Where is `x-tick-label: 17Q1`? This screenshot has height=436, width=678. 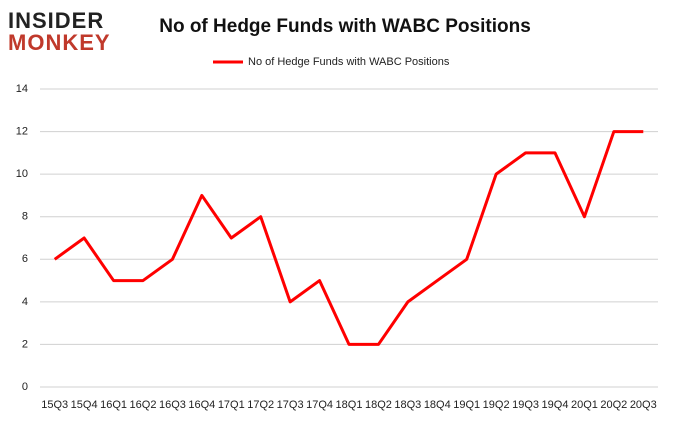
x-tick-label: 17Q1 is located at coordinates (231, 405).